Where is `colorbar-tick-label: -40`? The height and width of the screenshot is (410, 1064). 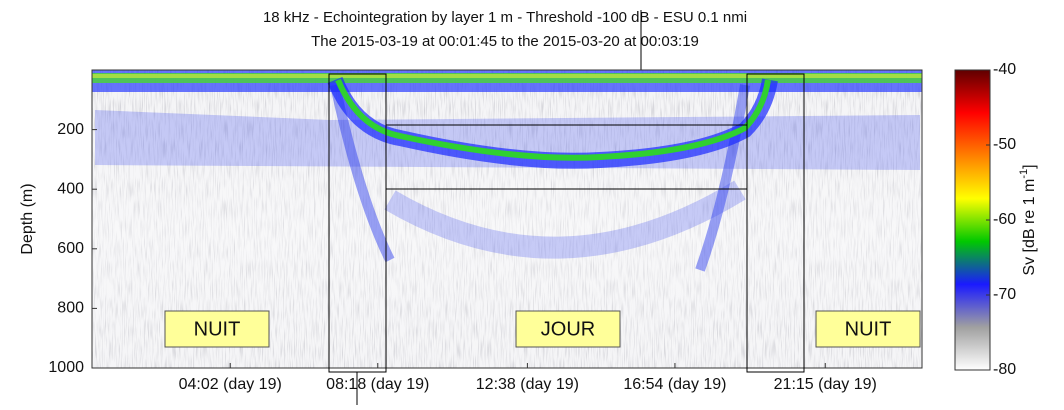
colorbar-tick-label: -40 is located at coordinates (1004, 69).